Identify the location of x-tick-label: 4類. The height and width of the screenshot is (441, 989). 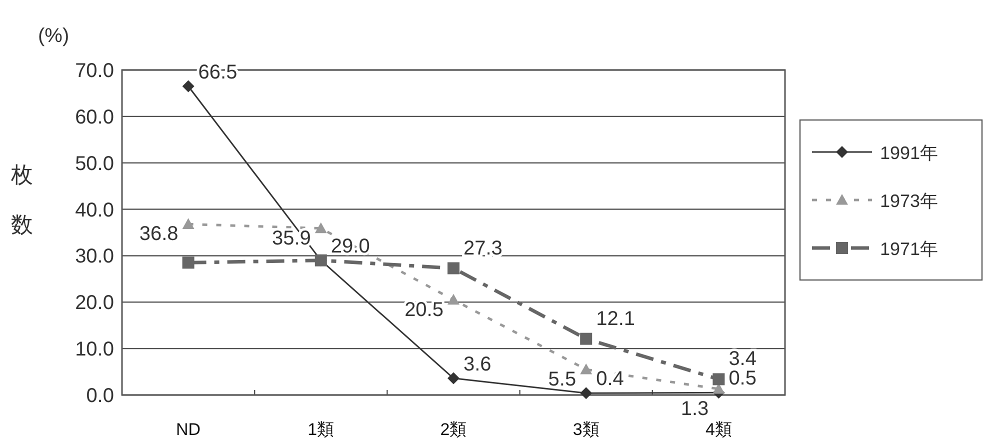
(718, 429).